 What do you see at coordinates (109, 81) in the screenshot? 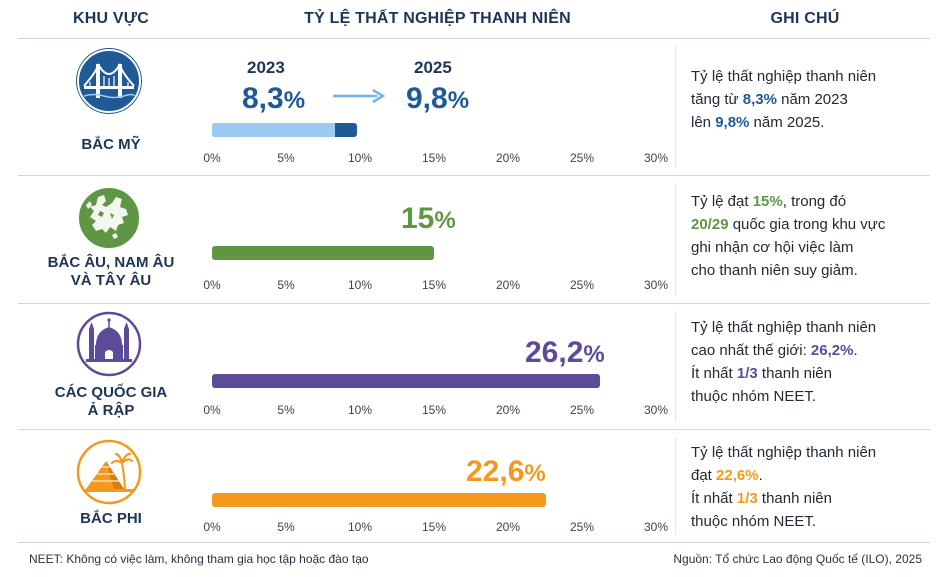
I see `golden-gate-bridge-icon` at bounding box center [109, 81].